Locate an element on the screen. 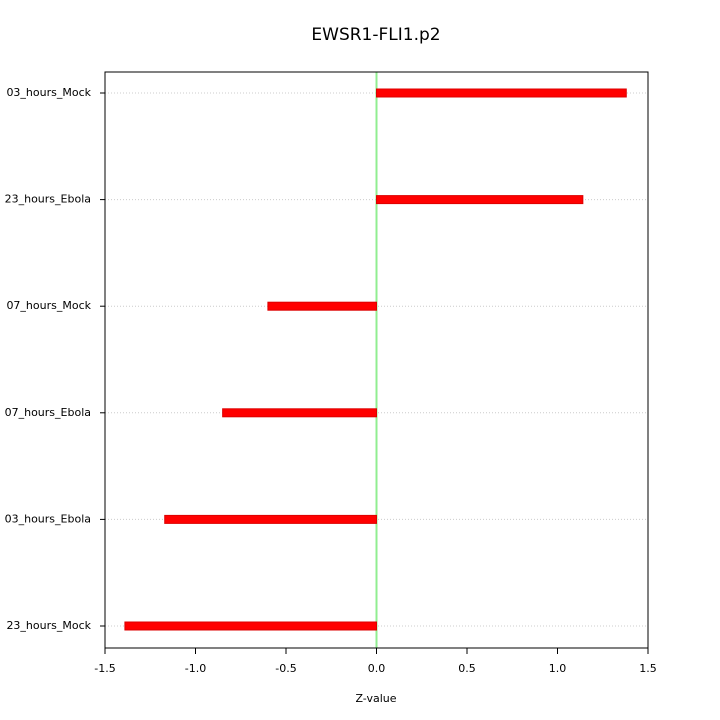  x-tick-label: 1.0 is located at coordinates (558, 668).